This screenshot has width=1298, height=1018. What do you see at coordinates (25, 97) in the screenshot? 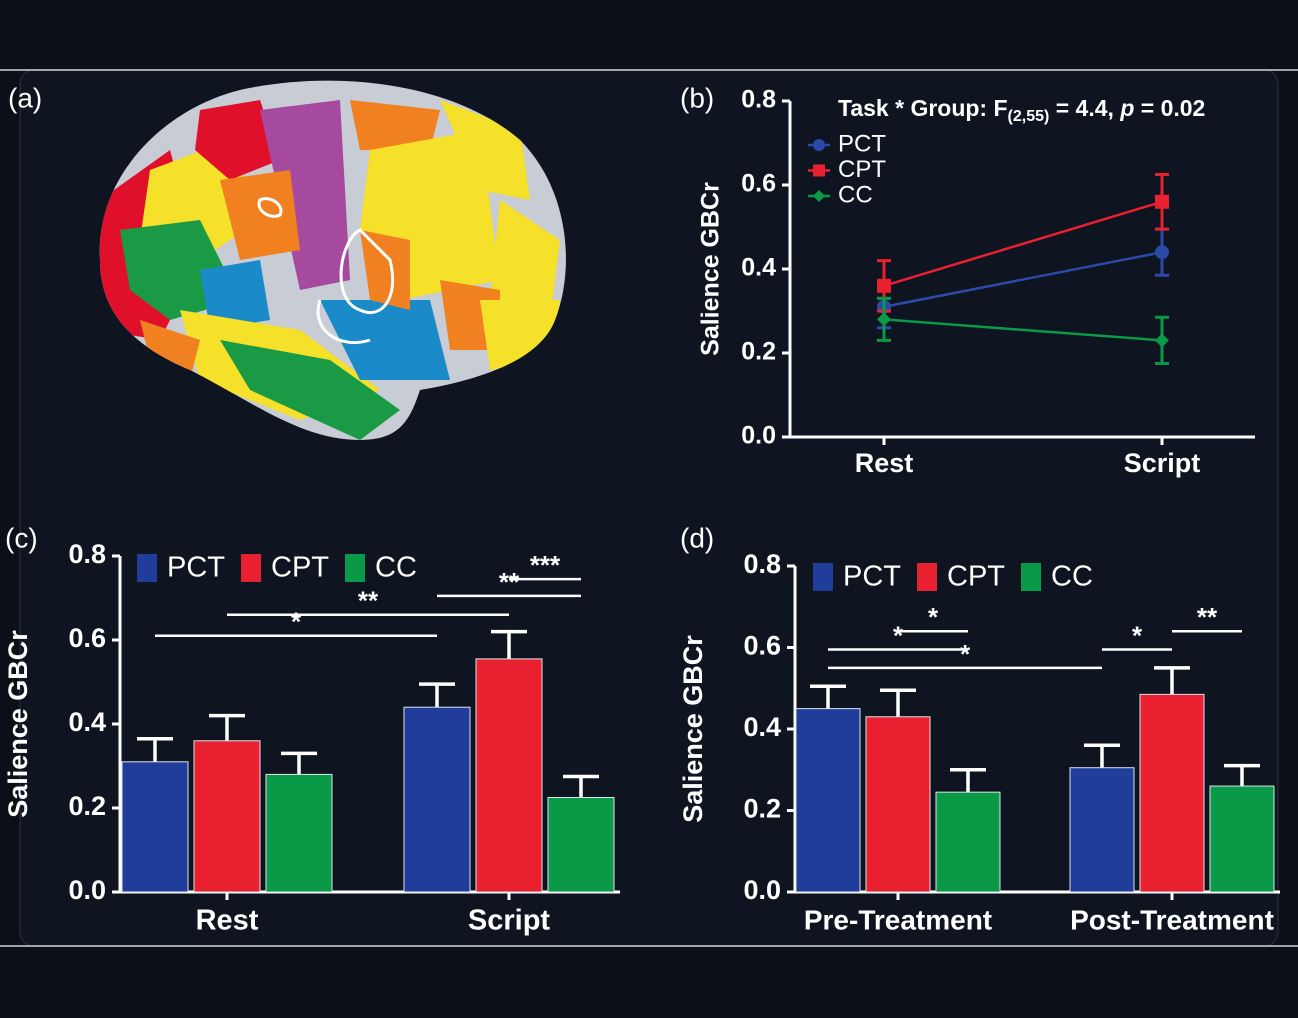
I see `panel-label: (a)` at bounding box center [25, 97].